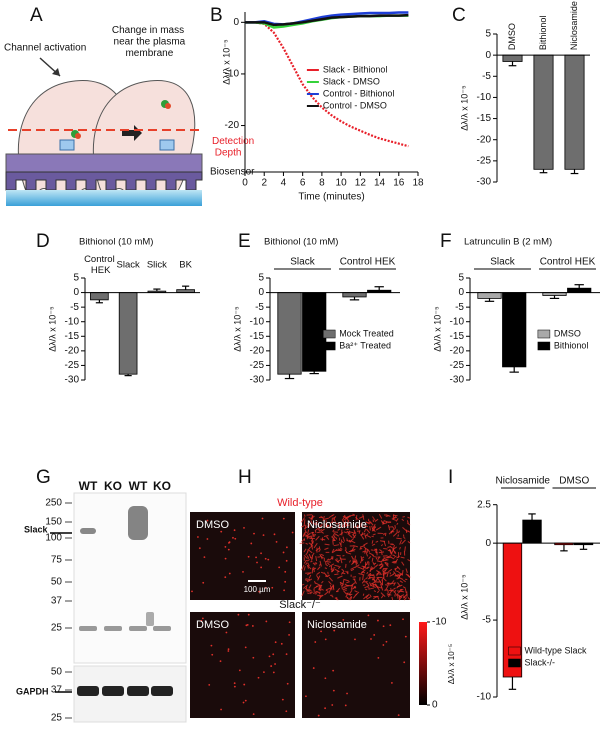  I want to click on group-label: Control HEK, so click(368, 262).